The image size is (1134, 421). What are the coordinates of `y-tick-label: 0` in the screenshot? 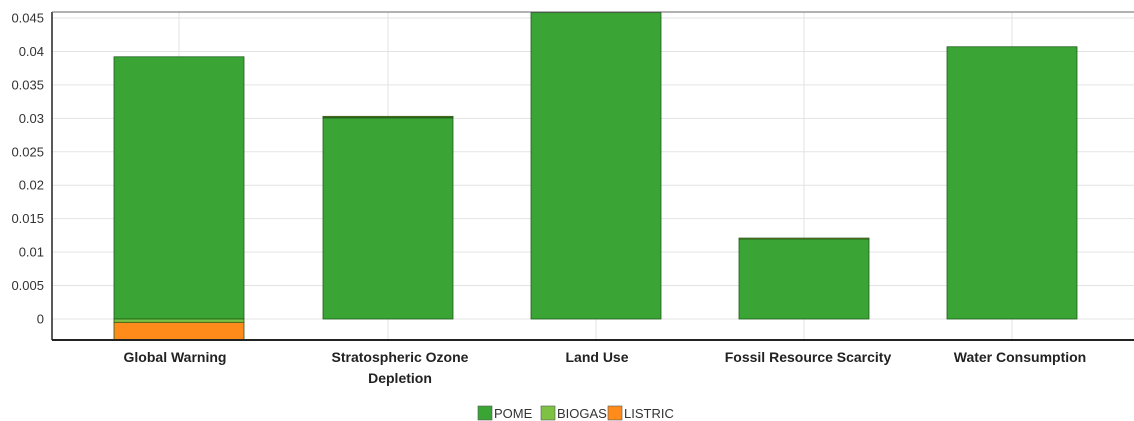 It's located at (40, 319).